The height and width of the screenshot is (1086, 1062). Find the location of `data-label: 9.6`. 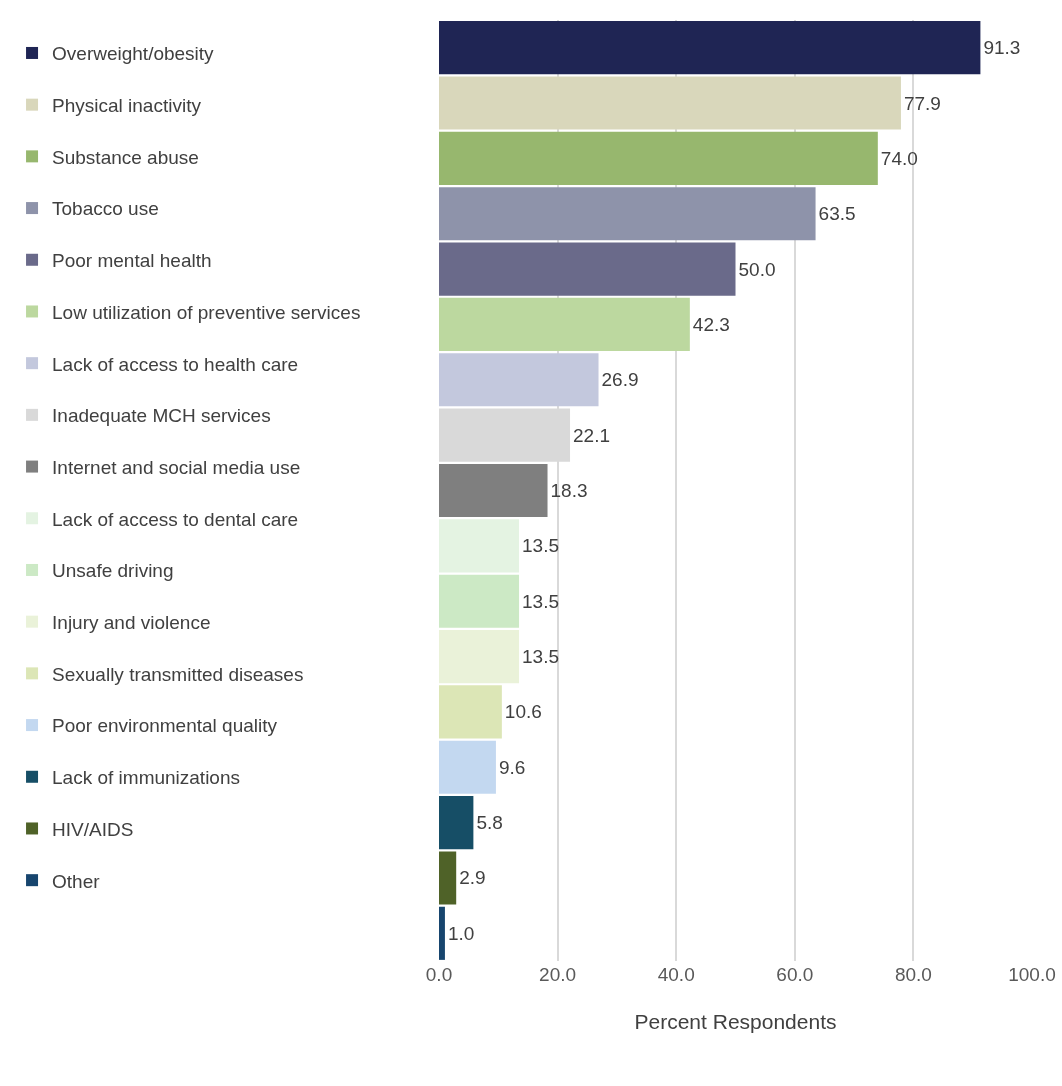

data-label: 9.6 is located at coordinates (512, 767).